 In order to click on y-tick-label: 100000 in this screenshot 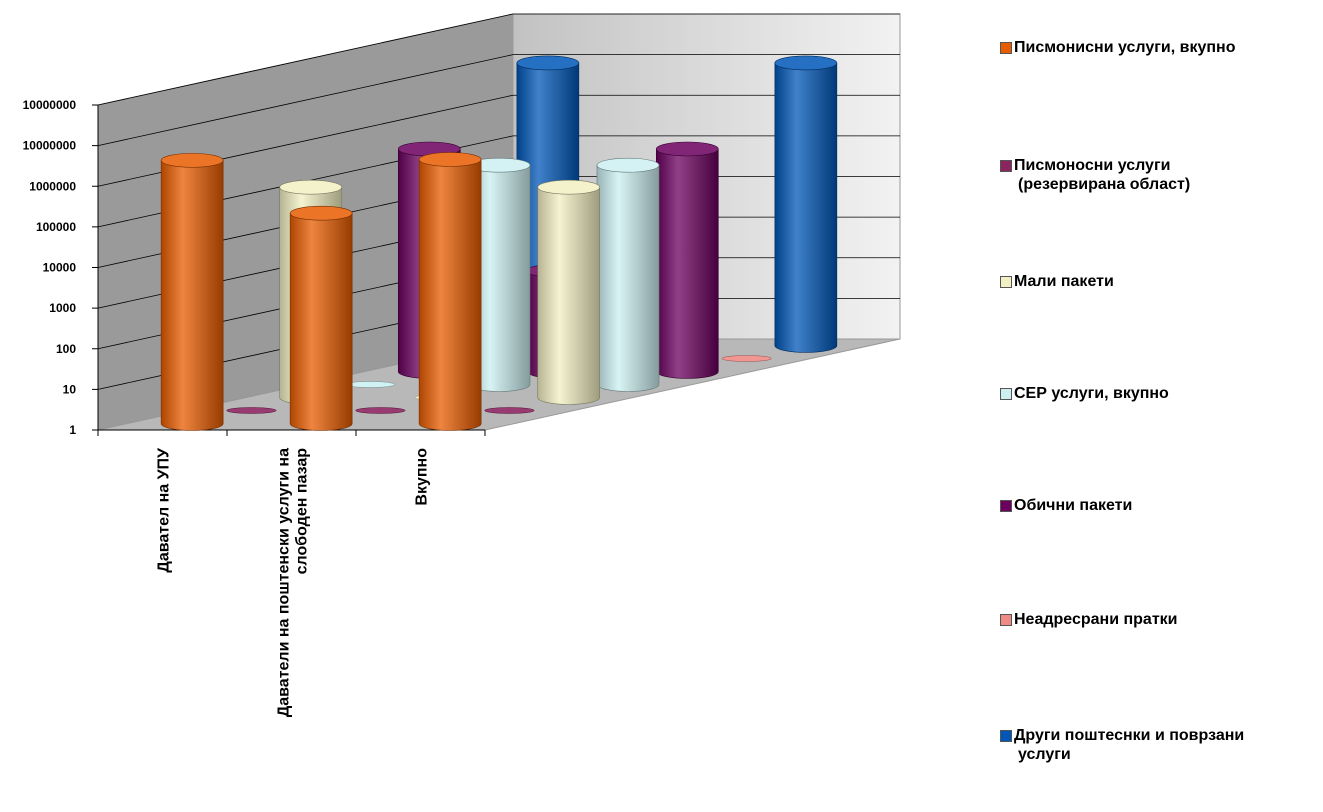, I will do `click(56, 227)`.